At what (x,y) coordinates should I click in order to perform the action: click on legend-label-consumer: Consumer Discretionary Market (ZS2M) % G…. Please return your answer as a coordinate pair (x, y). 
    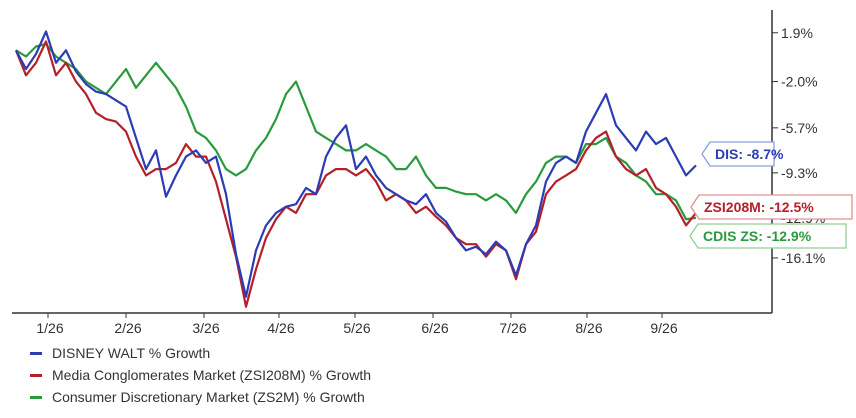
    Looking at the image, I should click on (208, 397).